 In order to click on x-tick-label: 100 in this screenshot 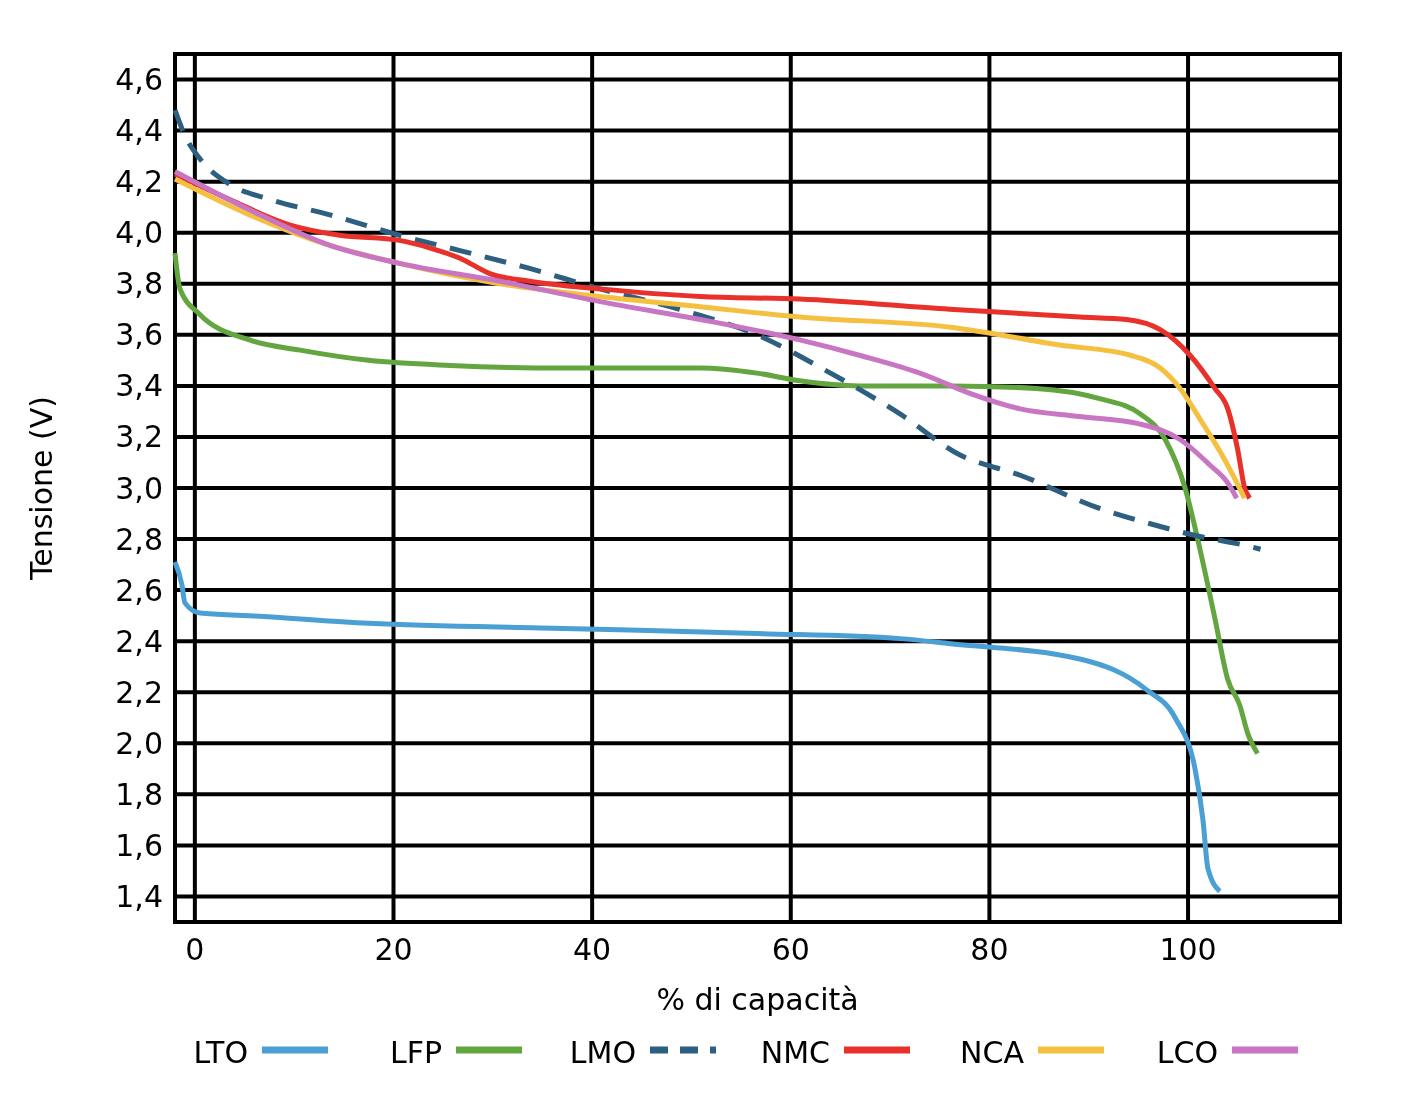, I will do `click(1188, 949)`.